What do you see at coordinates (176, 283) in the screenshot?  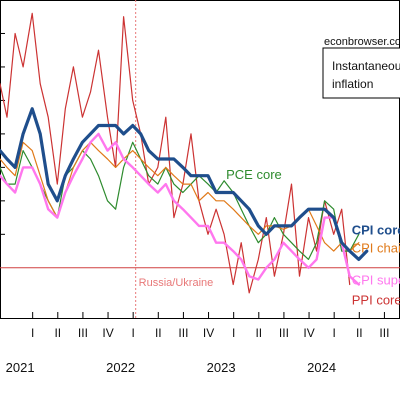 I see `russia-ukraine-label: Russia/Ukraine` at bounding box center [176, 283].